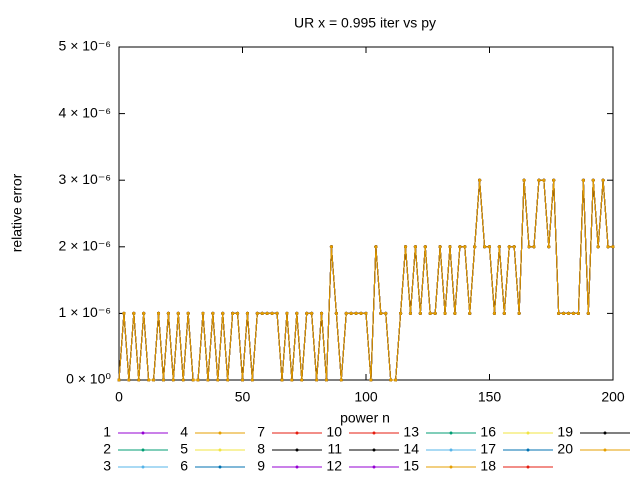  I want to click on legend-label: 6, so click(184, 466).